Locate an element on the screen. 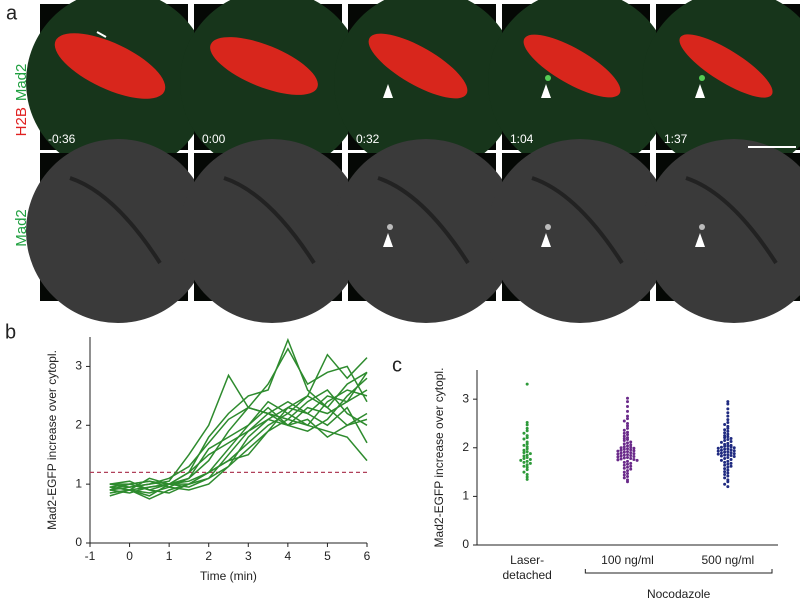 Image resolution: width=800 pixels, height=608 pixels. x-tick-label: 4 is located at coordinates (288, 556).